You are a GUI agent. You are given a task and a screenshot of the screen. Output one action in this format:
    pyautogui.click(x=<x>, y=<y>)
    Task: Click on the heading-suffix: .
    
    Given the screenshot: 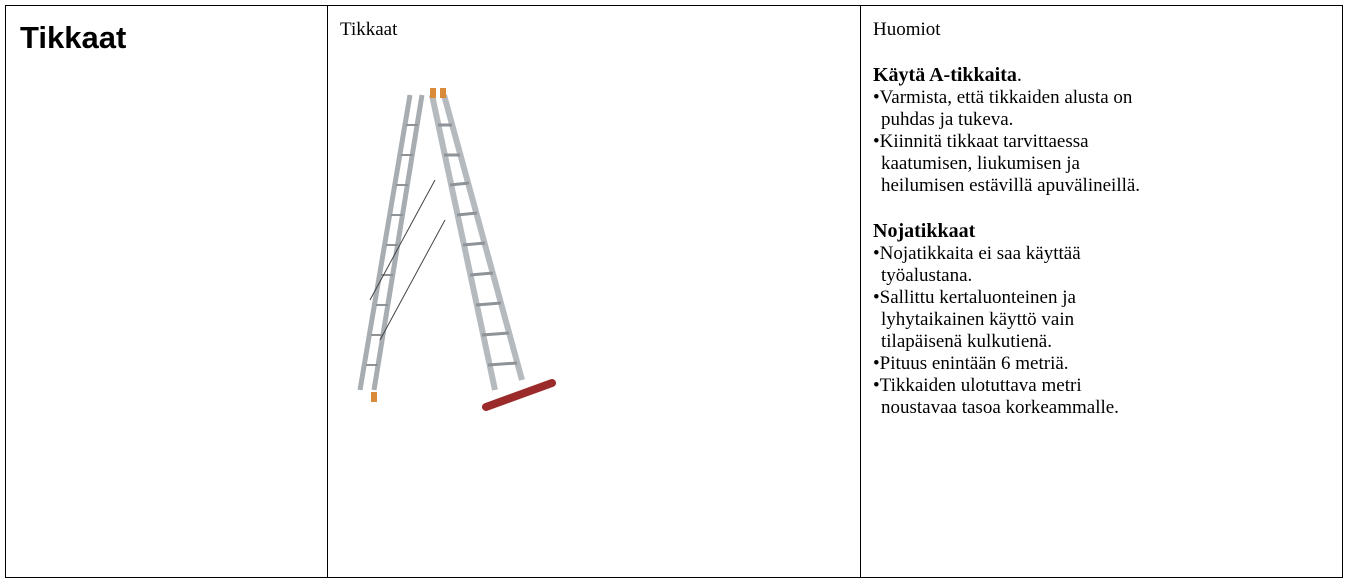 What is the action you would take?
    pyautogui.click(x=1019, y=75)
    